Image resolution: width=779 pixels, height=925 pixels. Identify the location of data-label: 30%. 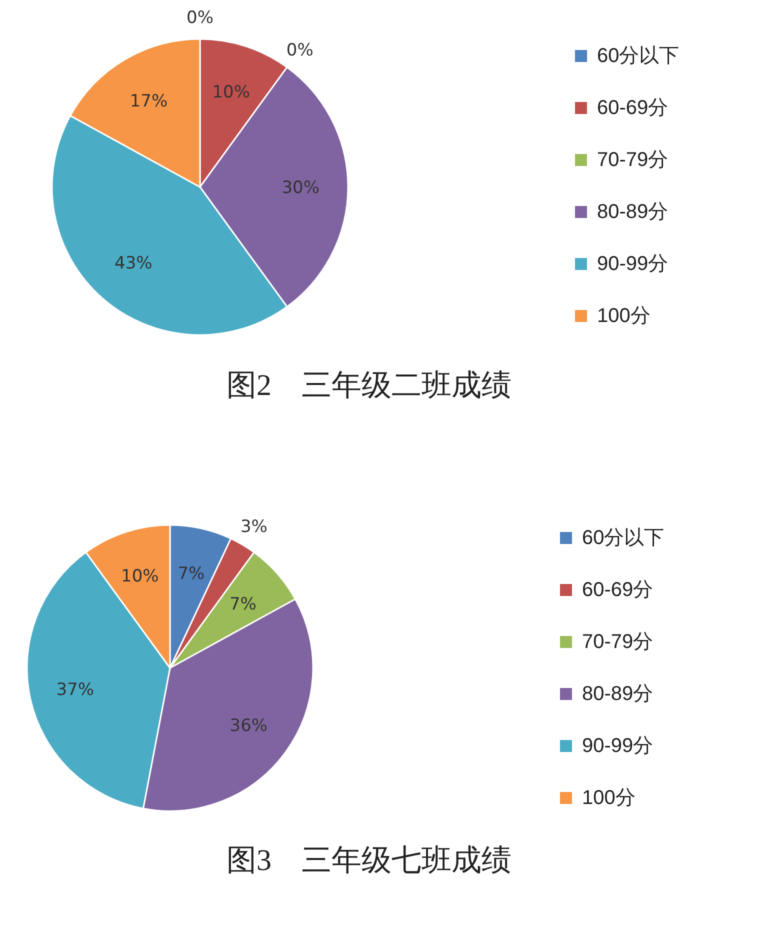
(301, 188).